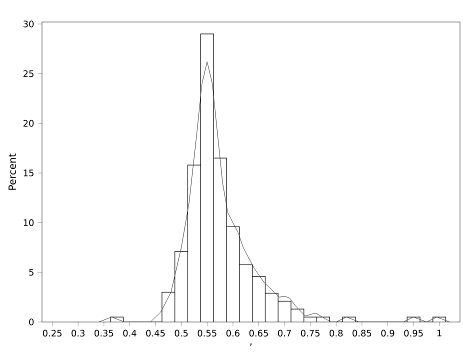 Image resolution: width=474 pixels, height=362 pixels. Describe the element at coordinates (155, 333) in the screenshot. I see `x-tick-label: 0.45` at that location.